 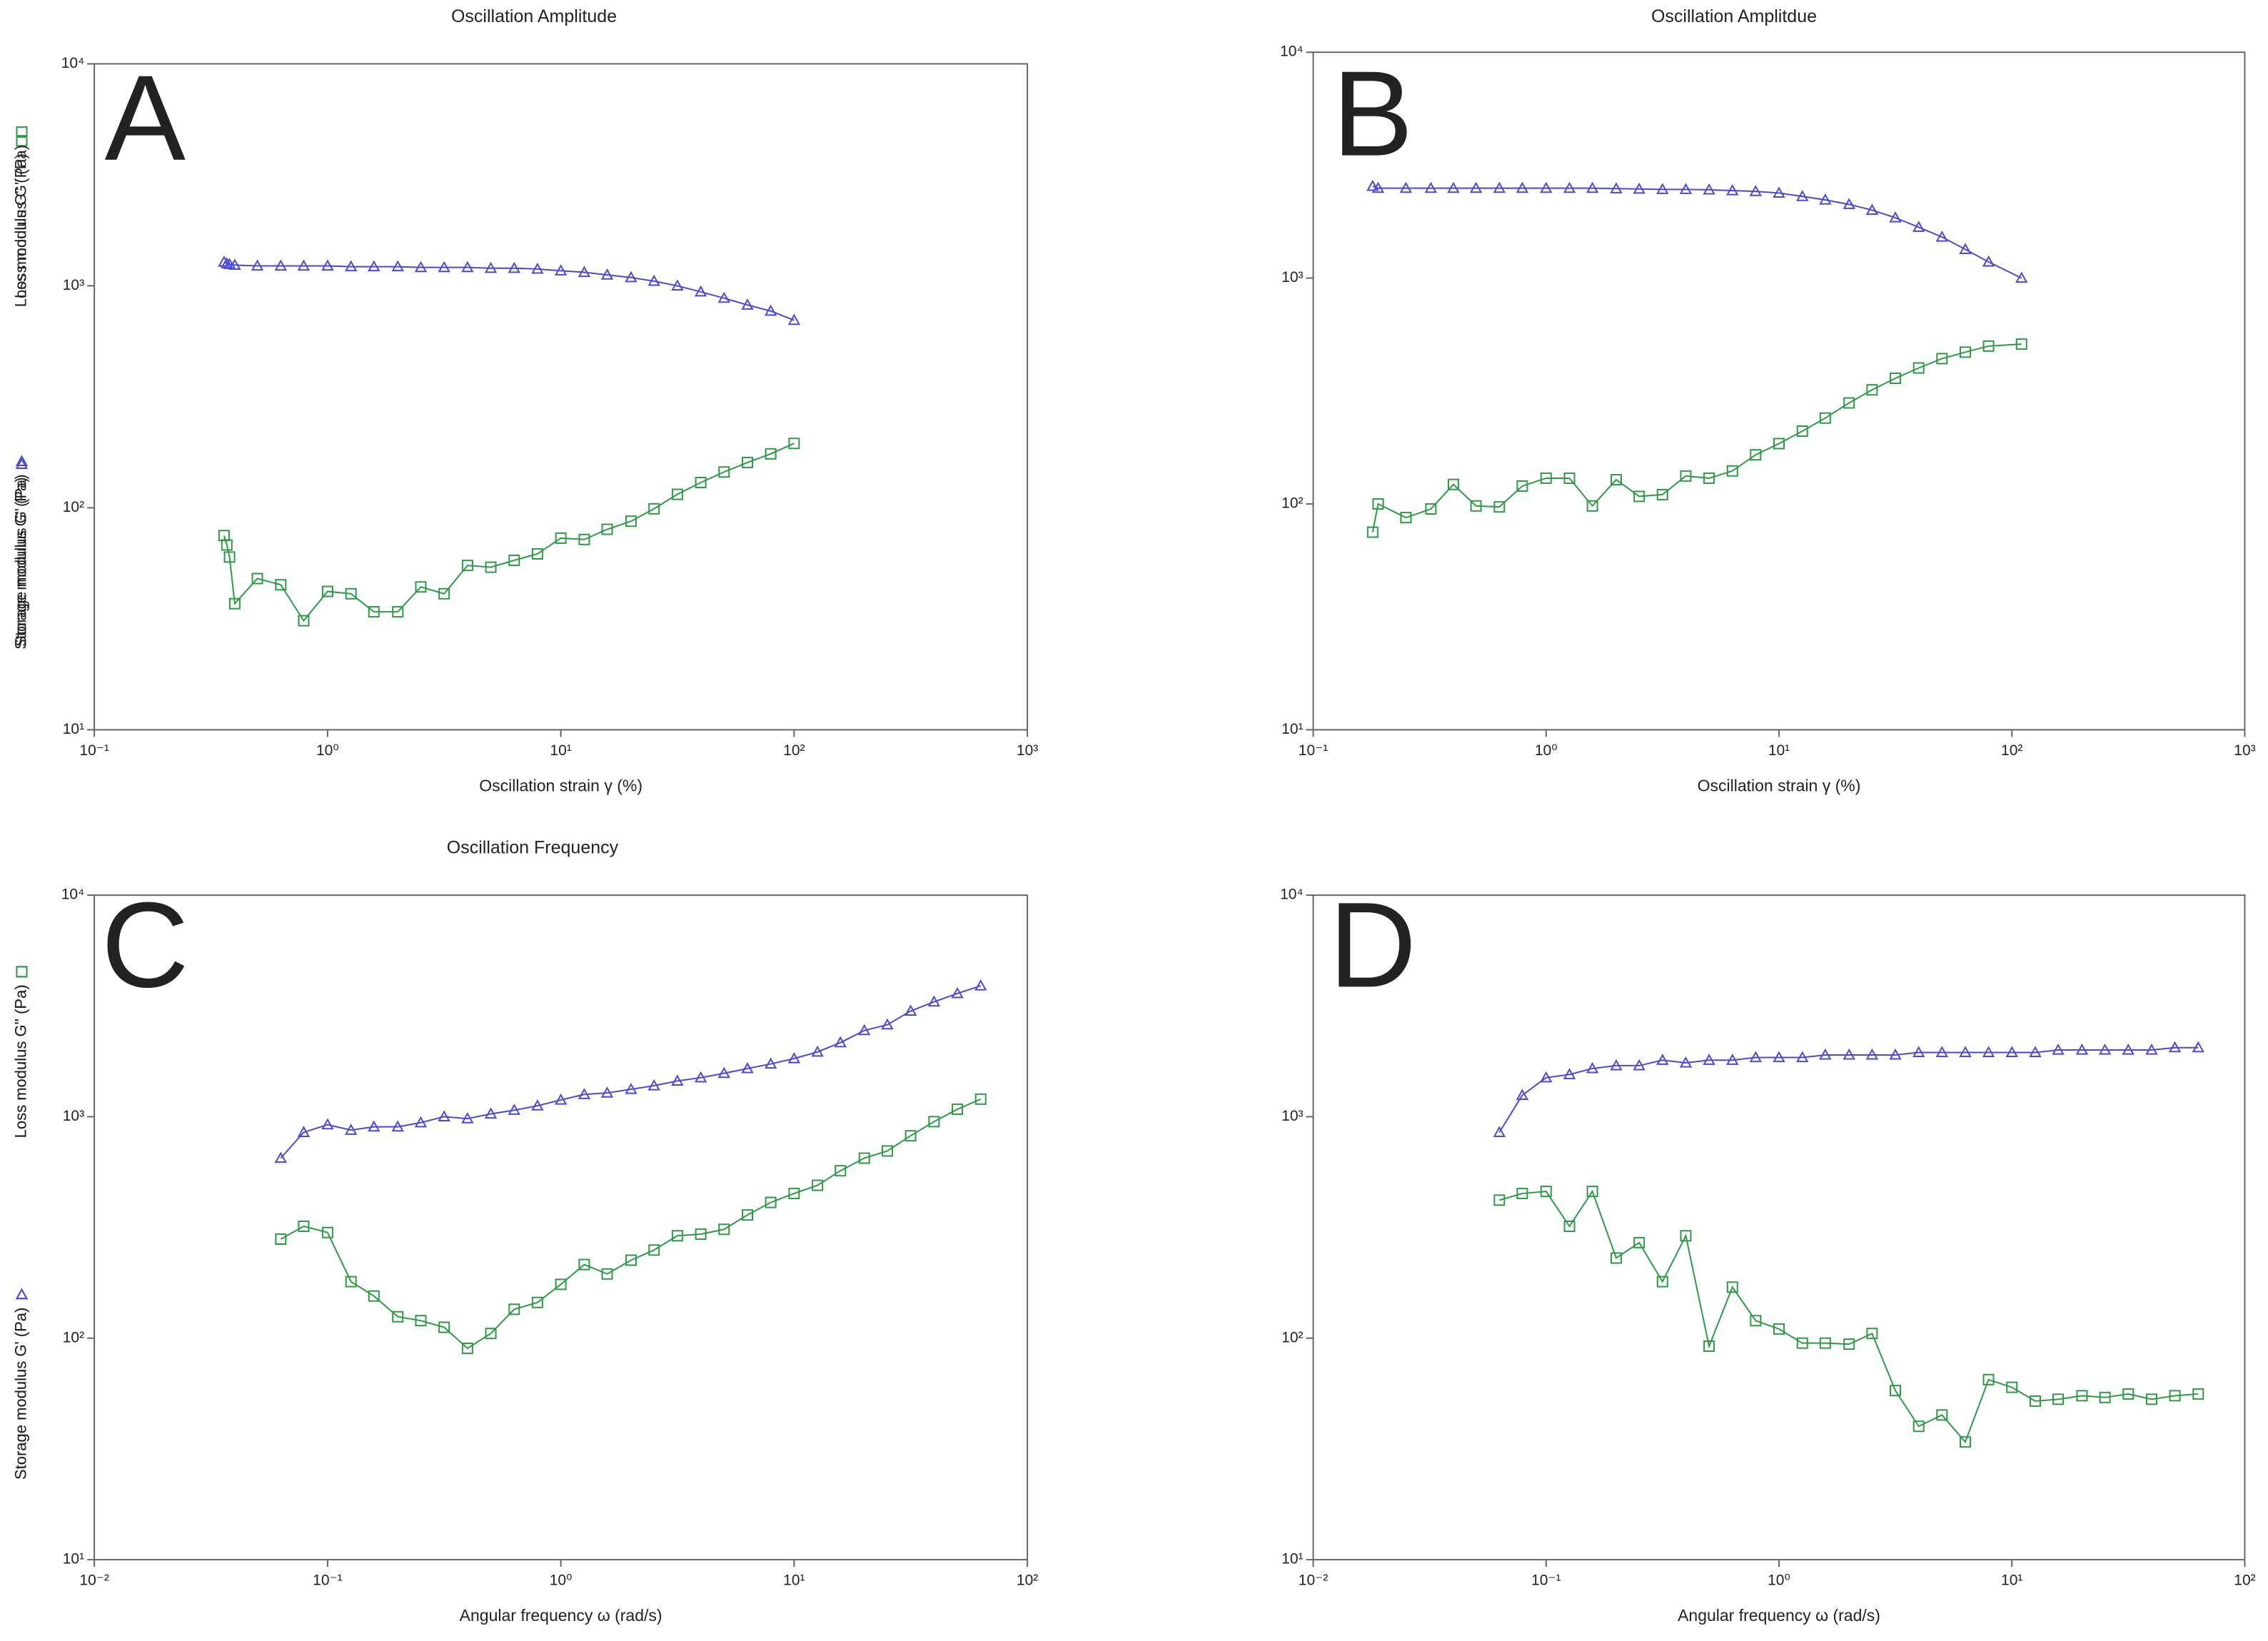 I want to click on x-tick-label: 10¹, so click(x=560, y=750).